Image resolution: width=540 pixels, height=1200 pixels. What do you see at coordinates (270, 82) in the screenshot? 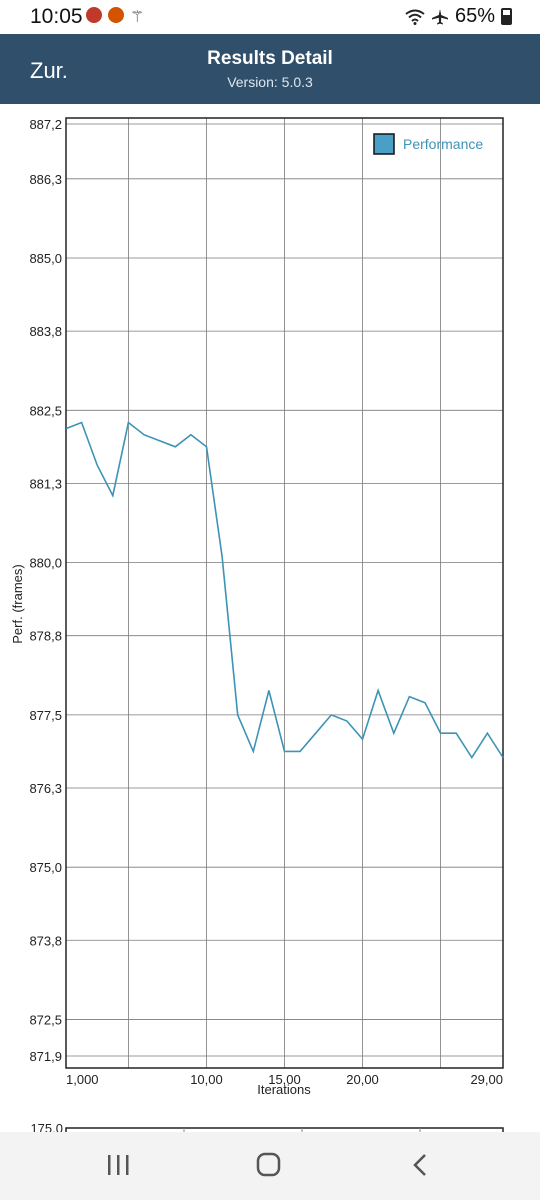
I see `version-label: Version: 5.0.3` at bounding box center [270, 82].